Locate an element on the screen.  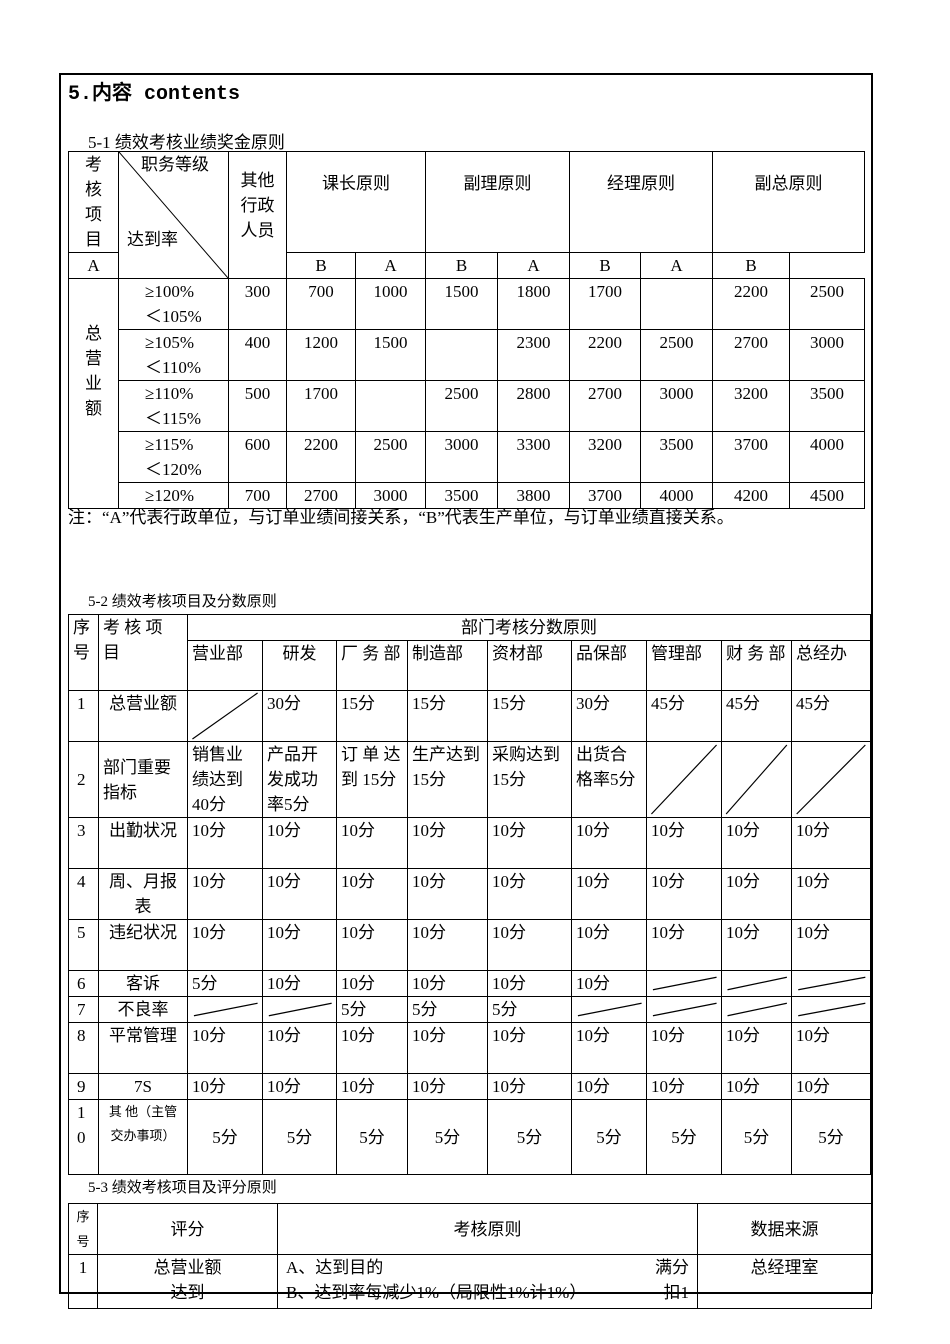
row-seq: 4 is located at coordinates (83, 894).